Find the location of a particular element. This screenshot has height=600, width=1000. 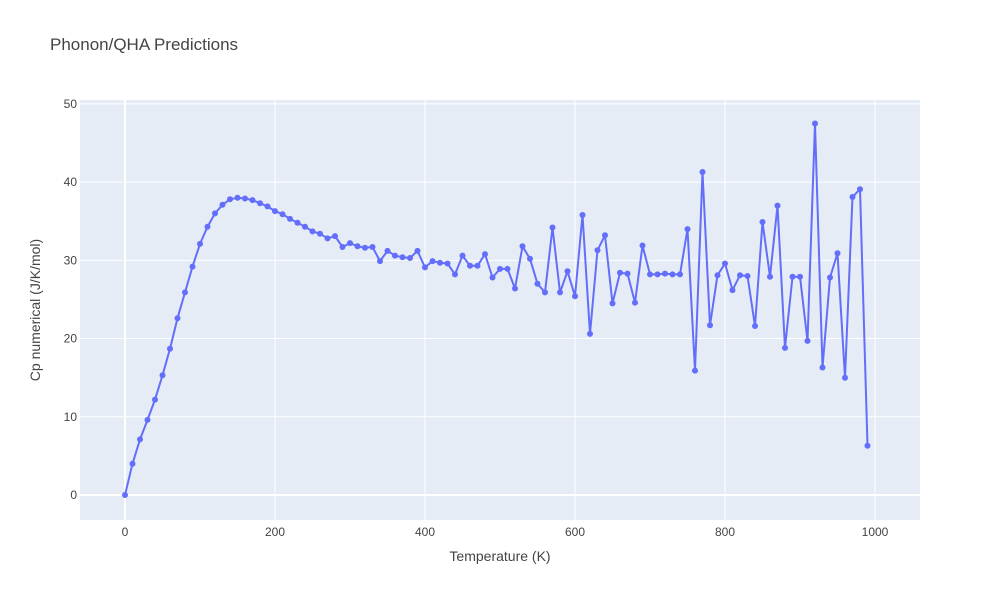

y-tick-label: 10 is located at coordinates (71, 417).